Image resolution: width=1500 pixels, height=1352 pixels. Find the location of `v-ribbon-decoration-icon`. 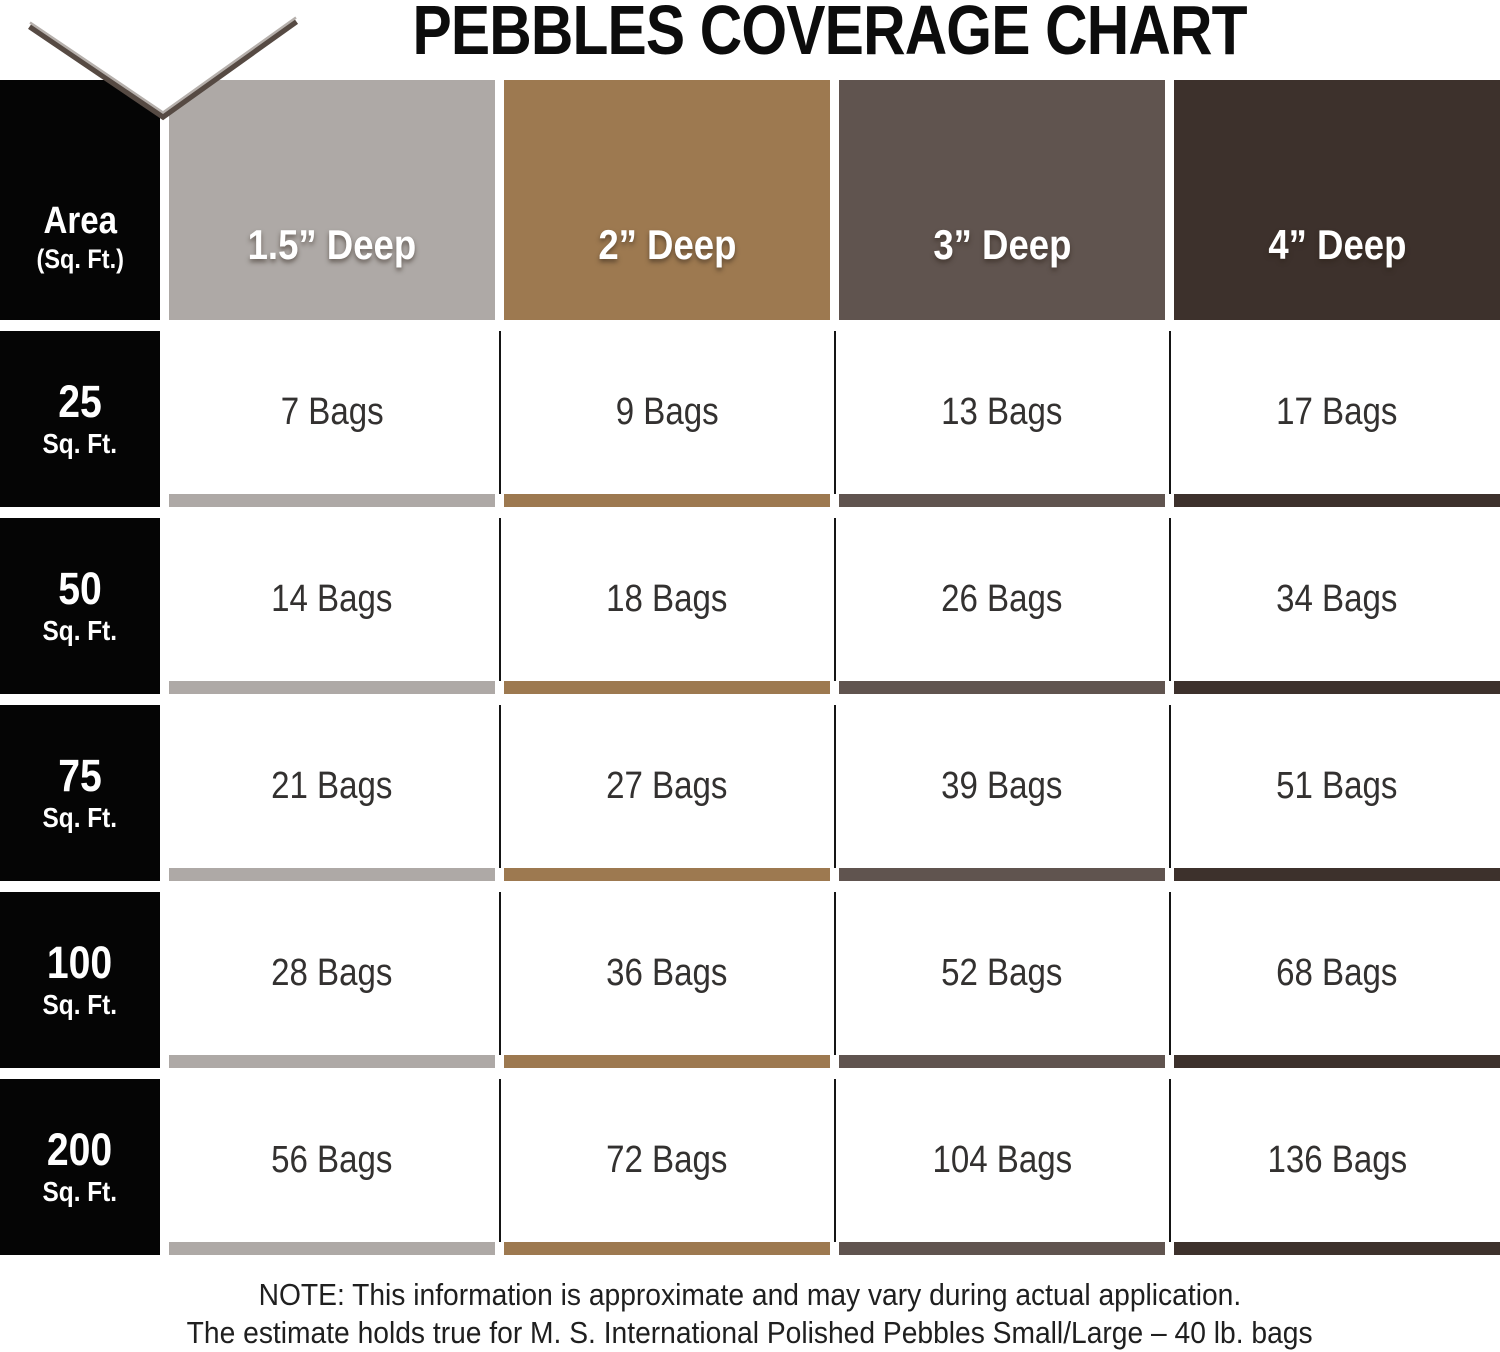

v-ribbon-decoration-icon is located at coordinates (163, 68).